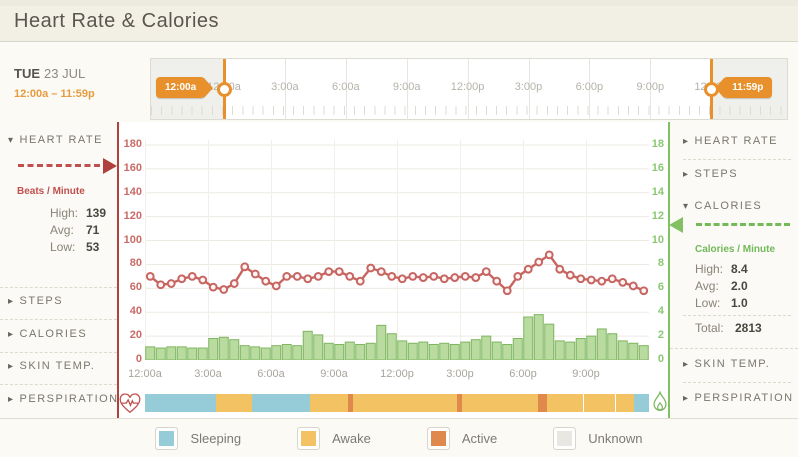 The image size is (798, 457). I want to click on legend-swatch-active, so click(438, 438).